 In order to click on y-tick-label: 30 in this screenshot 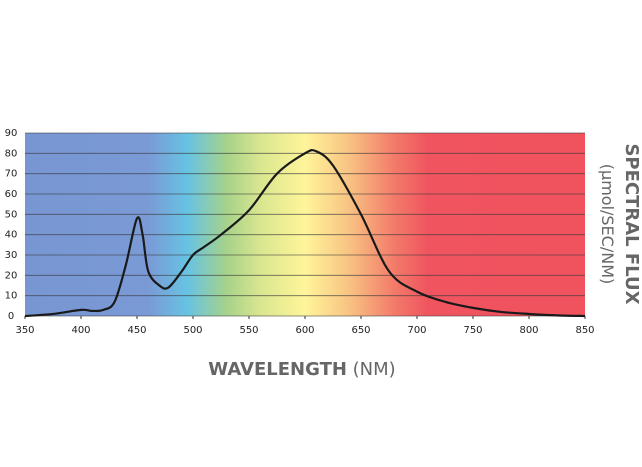, I will do `click(11, 255)`.